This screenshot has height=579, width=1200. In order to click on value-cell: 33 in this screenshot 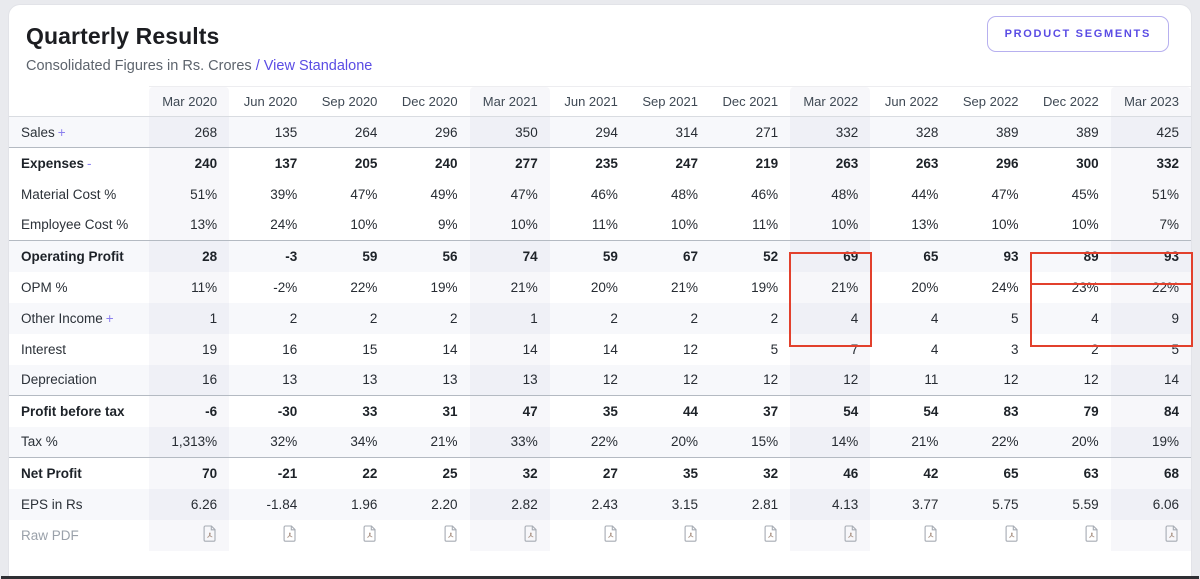, I will do `click(370, 411)`.